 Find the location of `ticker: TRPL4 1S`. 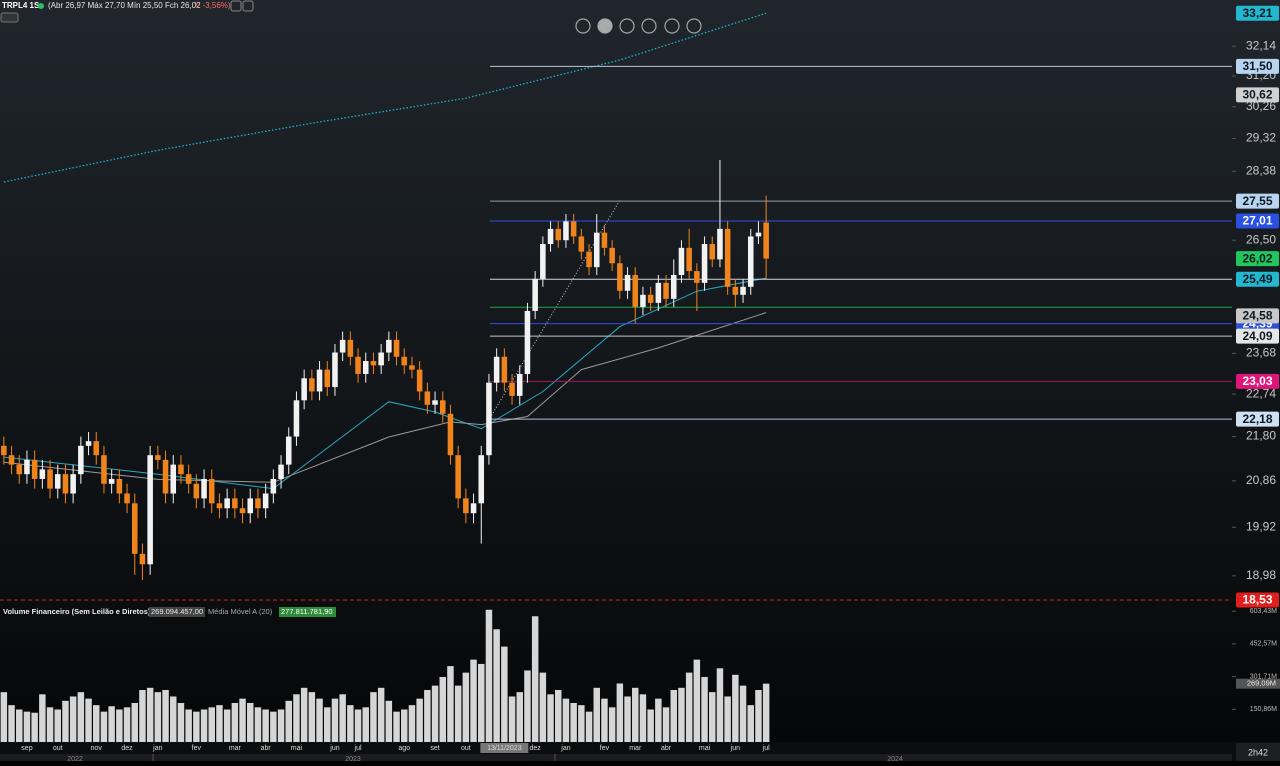

ticker: TRPL4 1S is located at coordinates (21, 5).